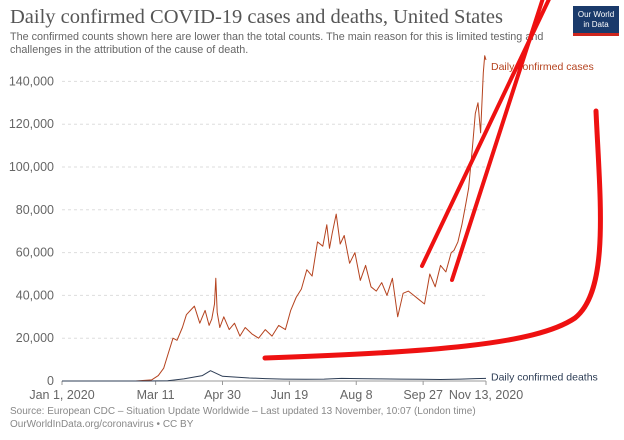 Image resolution: width=624 pixels, height=440 pixels. What do you see at coordinates (50, 381) in the screenshot?
I see `y-tick-label: 0` at bounding box center [50, 381].